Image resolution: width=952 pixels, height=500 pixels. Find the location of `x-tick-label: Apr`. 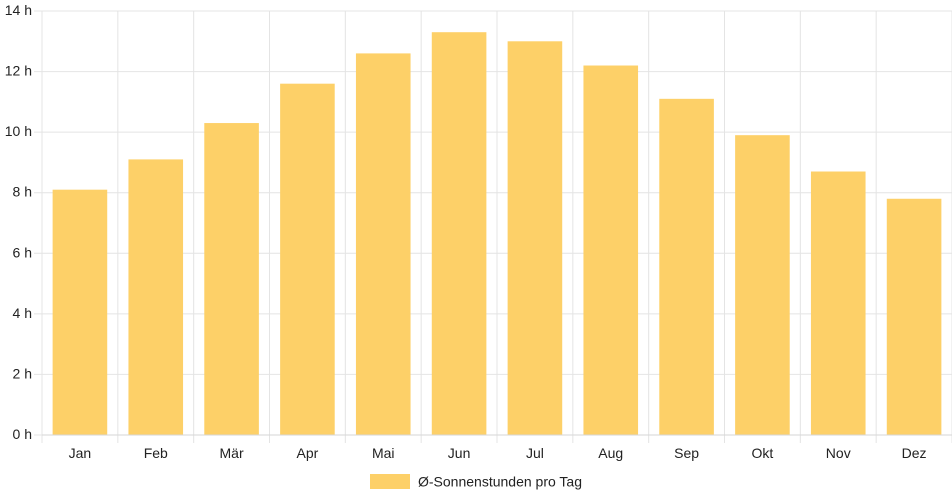

x-tick-label: Apr is located at coordinates (308, 453).